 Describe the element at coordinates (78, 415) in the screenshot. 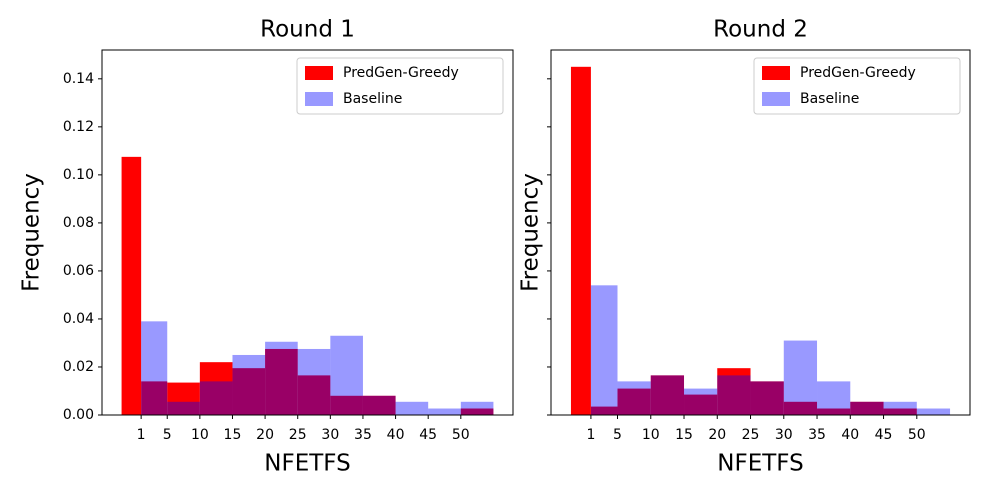

I see `y-tick-label: 0.00` at that location.